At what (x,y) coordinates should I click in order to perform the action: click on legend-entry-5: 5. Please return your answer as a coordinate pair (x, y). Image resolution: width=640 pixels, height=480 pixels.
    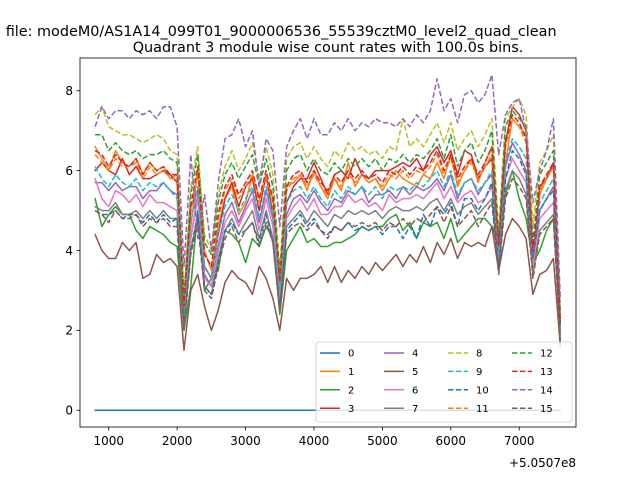
    Looking at the image, I should click on (401, 372).